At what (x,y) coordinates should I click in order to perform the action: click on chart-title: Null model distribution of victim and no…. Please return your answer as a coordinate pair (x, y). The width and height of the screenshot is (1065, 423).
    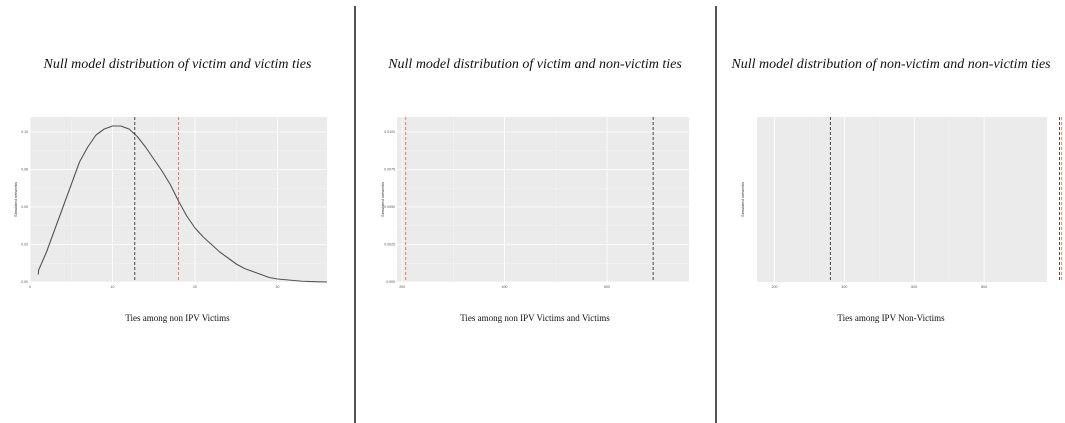
    Looking at the image, I should click on (535, 64).